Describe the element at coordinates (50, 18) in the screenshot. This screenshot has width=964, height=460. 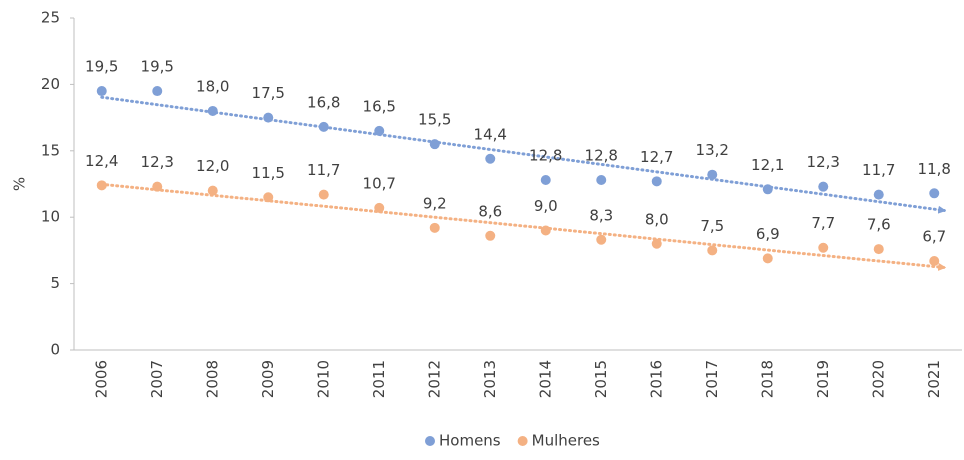
I see `y-tick-label: 25` at that location.